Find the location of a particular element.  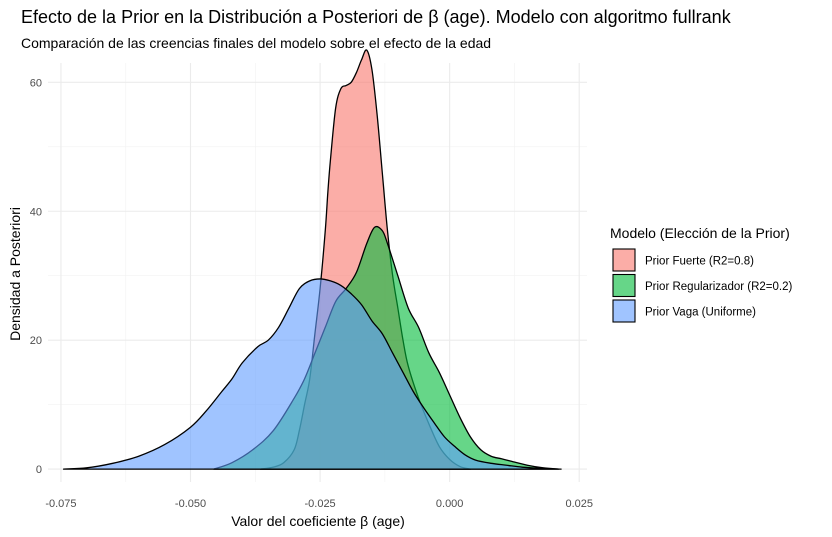

legend-title: Modelo (Elección de la Prior) is located at coordinates (700, 233).